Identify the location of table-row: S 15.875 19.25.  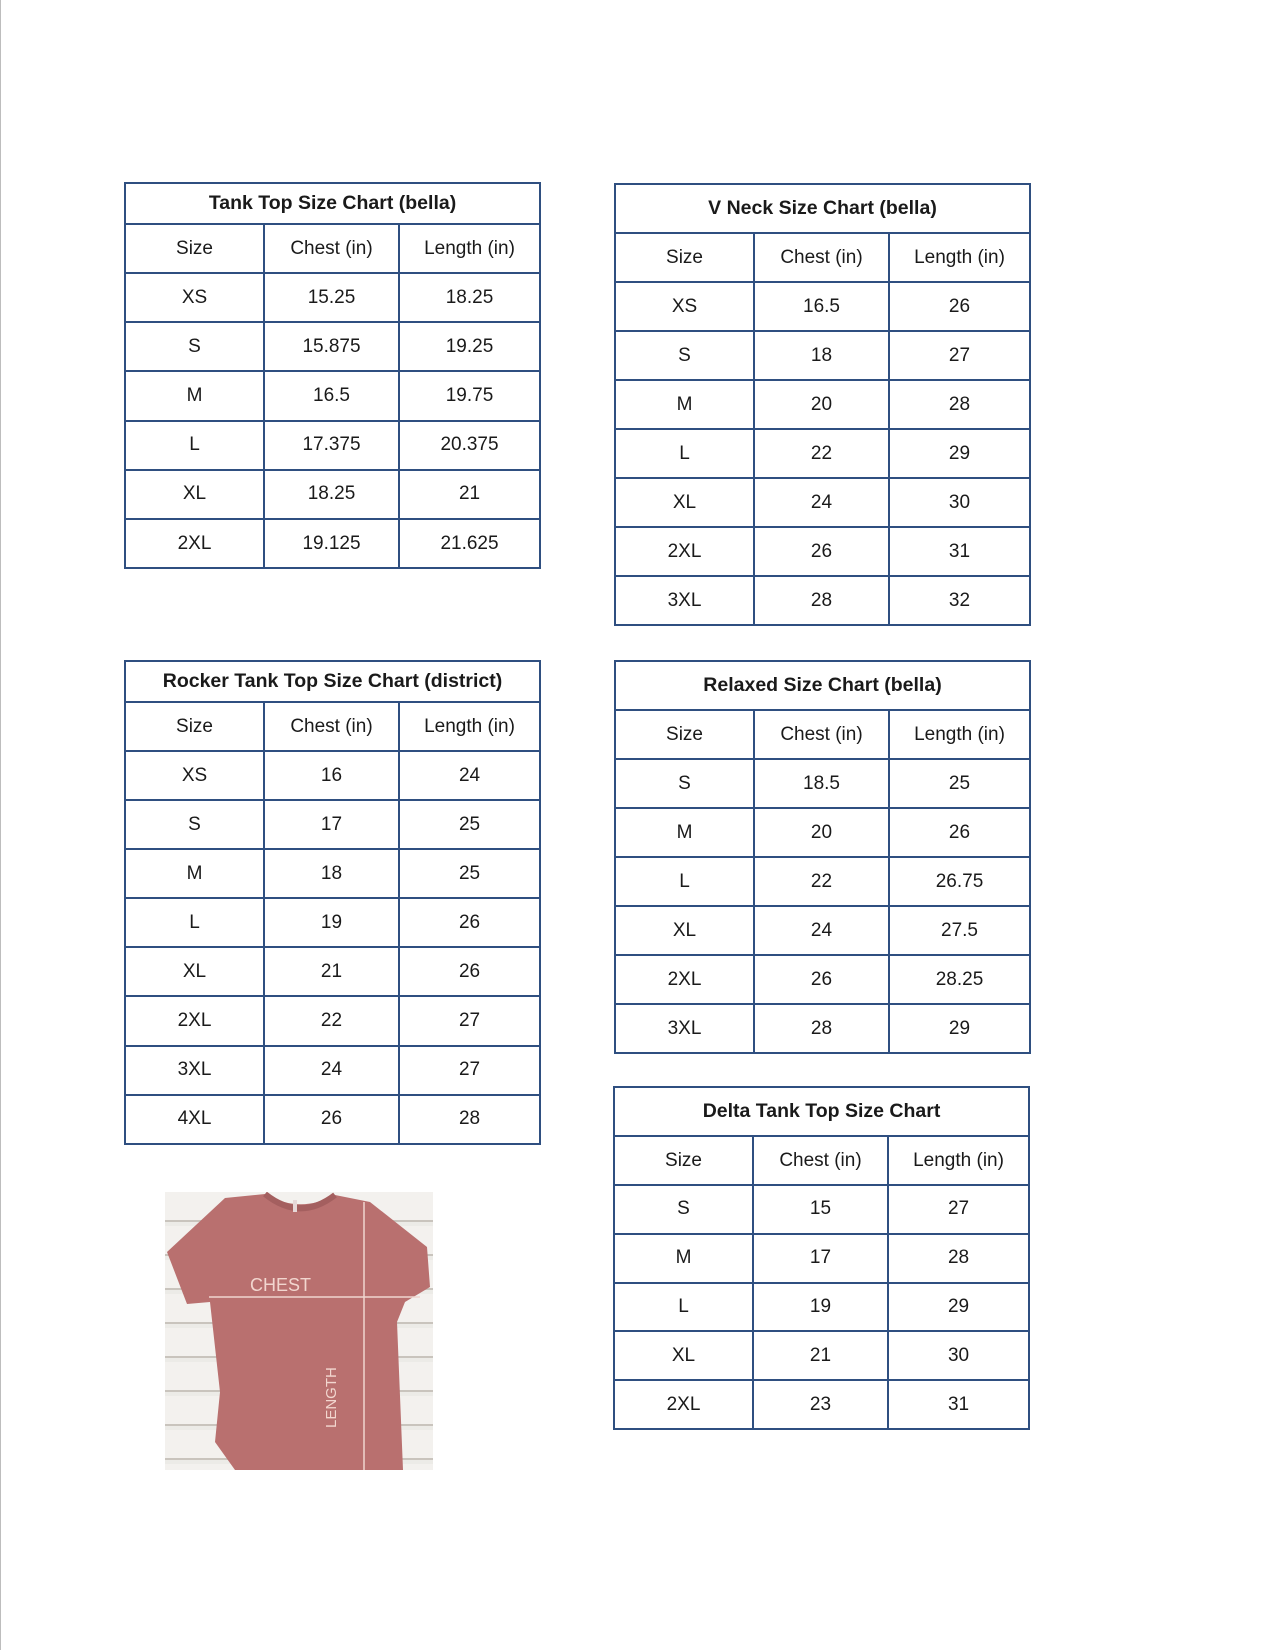
(333, 347).